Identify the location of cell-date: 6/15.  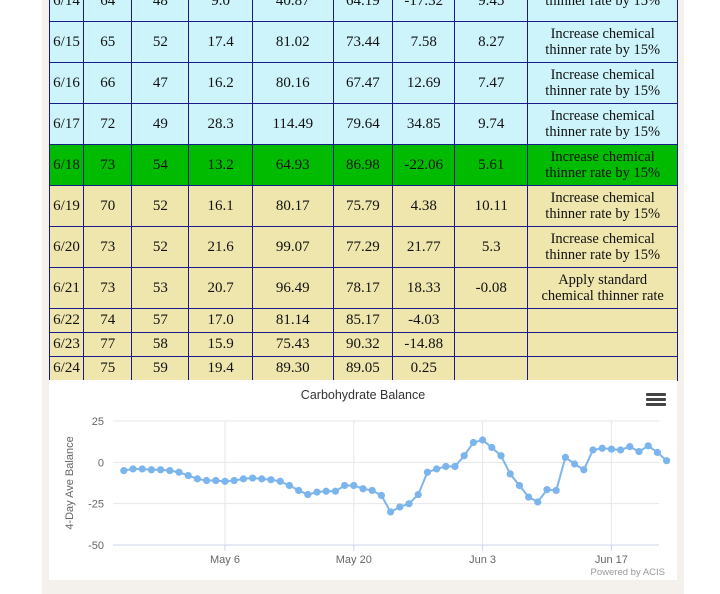
(66, 42).